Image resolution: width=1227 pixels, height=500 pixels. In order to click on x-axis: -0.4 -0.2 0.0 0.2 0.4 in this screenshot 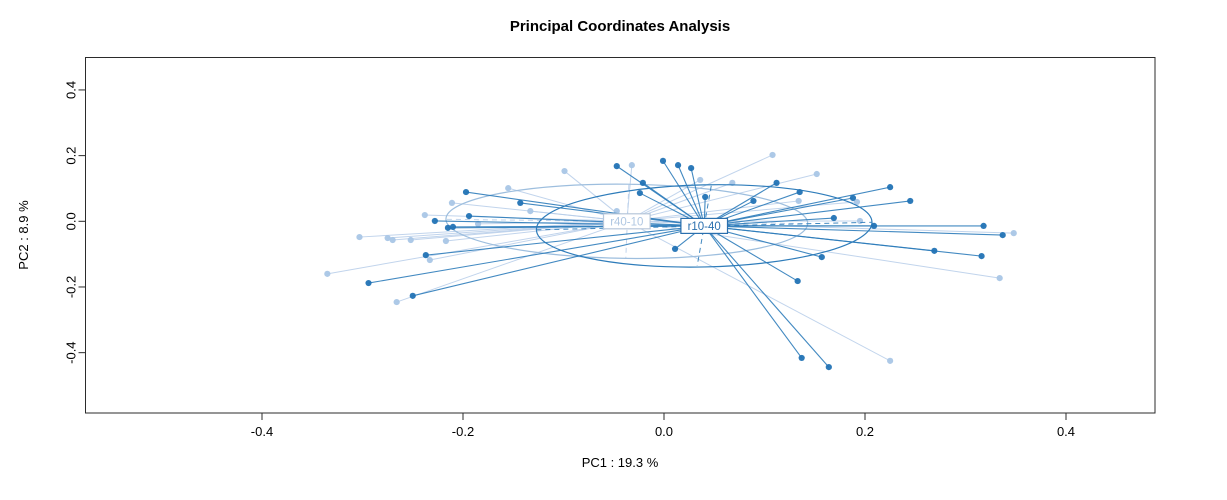, I will do `click(663, 426)`.